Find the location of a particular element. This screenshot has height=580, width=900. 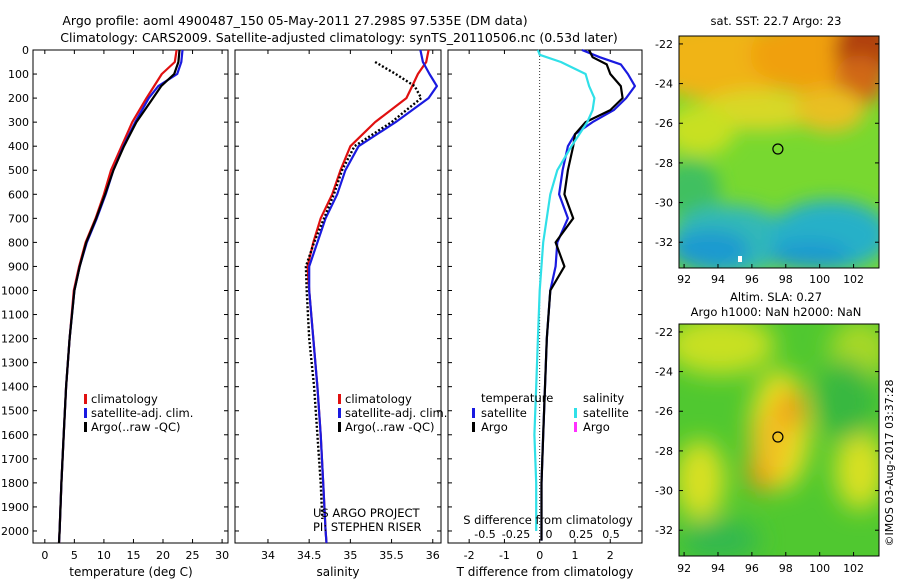

sla-map is located at coordinates (779, 440).